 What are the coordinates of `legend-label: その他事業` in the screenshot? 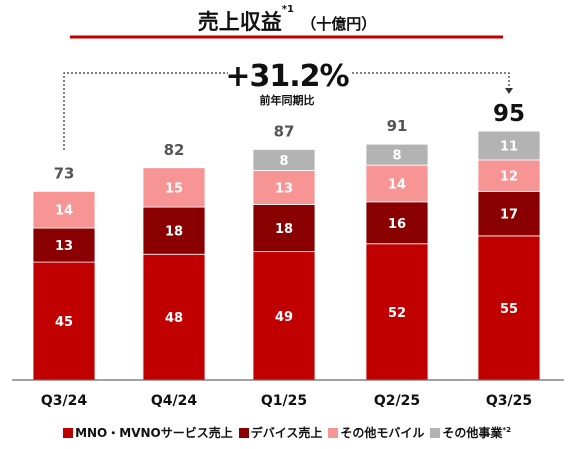 It's located at (472, 433).